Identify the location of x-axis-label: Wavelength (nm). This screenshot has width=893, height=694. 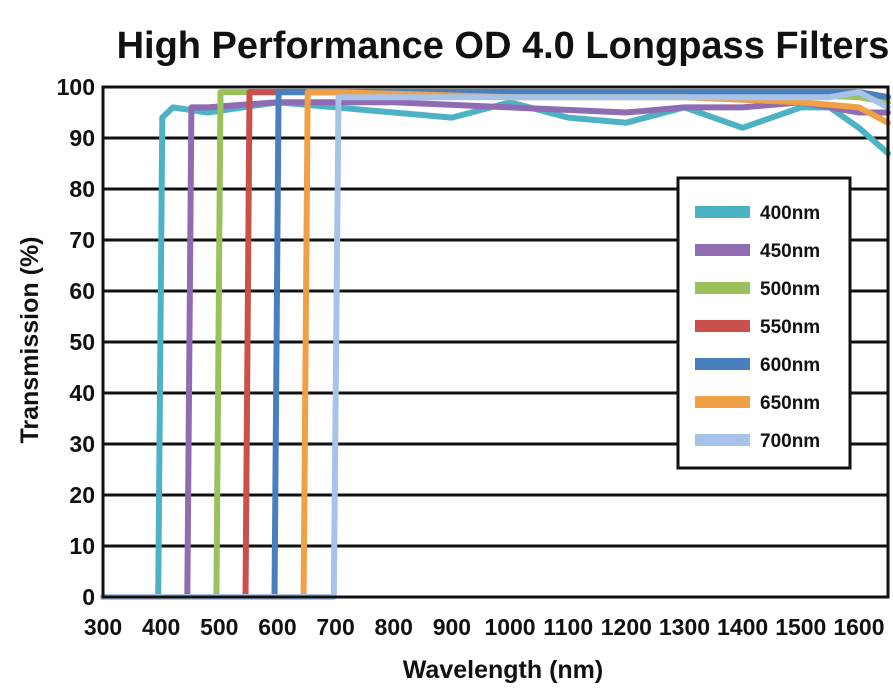
(503, 670).